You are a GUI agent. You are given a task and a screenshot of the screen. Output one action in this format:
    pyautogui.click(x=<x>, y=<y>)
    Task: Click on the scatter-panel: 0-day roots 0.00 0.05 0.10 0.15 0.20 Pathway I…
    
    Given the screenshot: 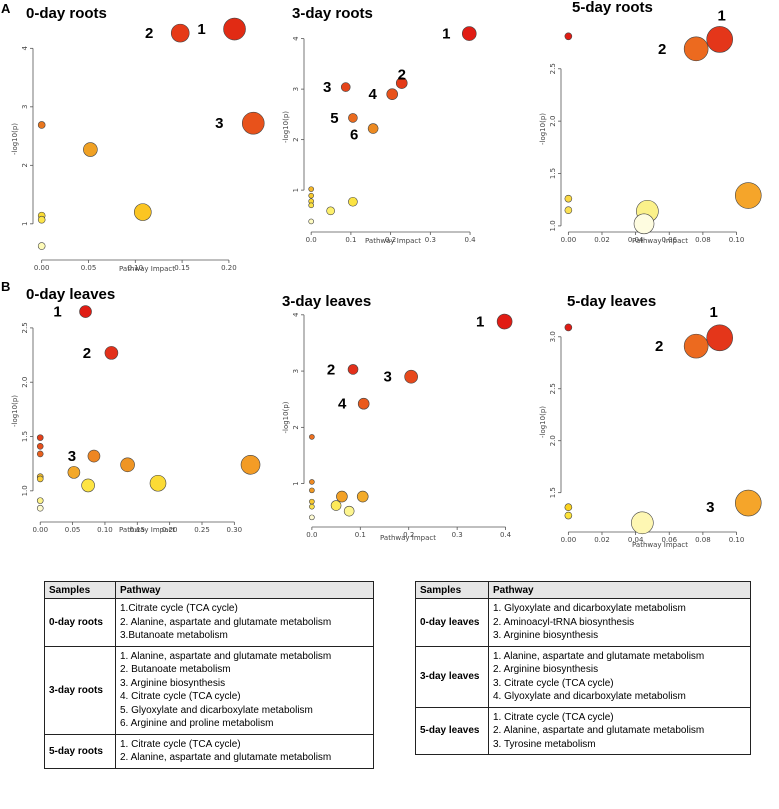 What is the action you would take?
    pyautogui.click(x=138, y=139)
    